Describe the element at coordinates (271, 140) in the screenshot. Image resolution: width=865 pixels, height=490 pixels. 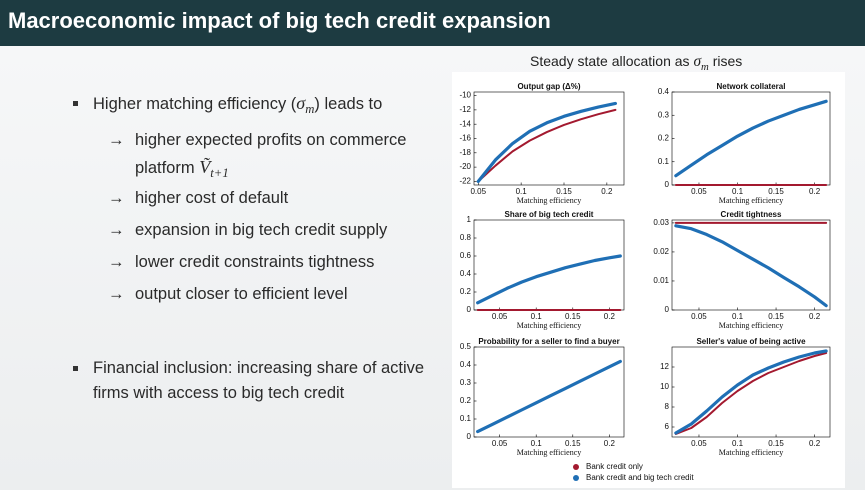
I see `sub-item: higher expected profits on commerce` at that location.